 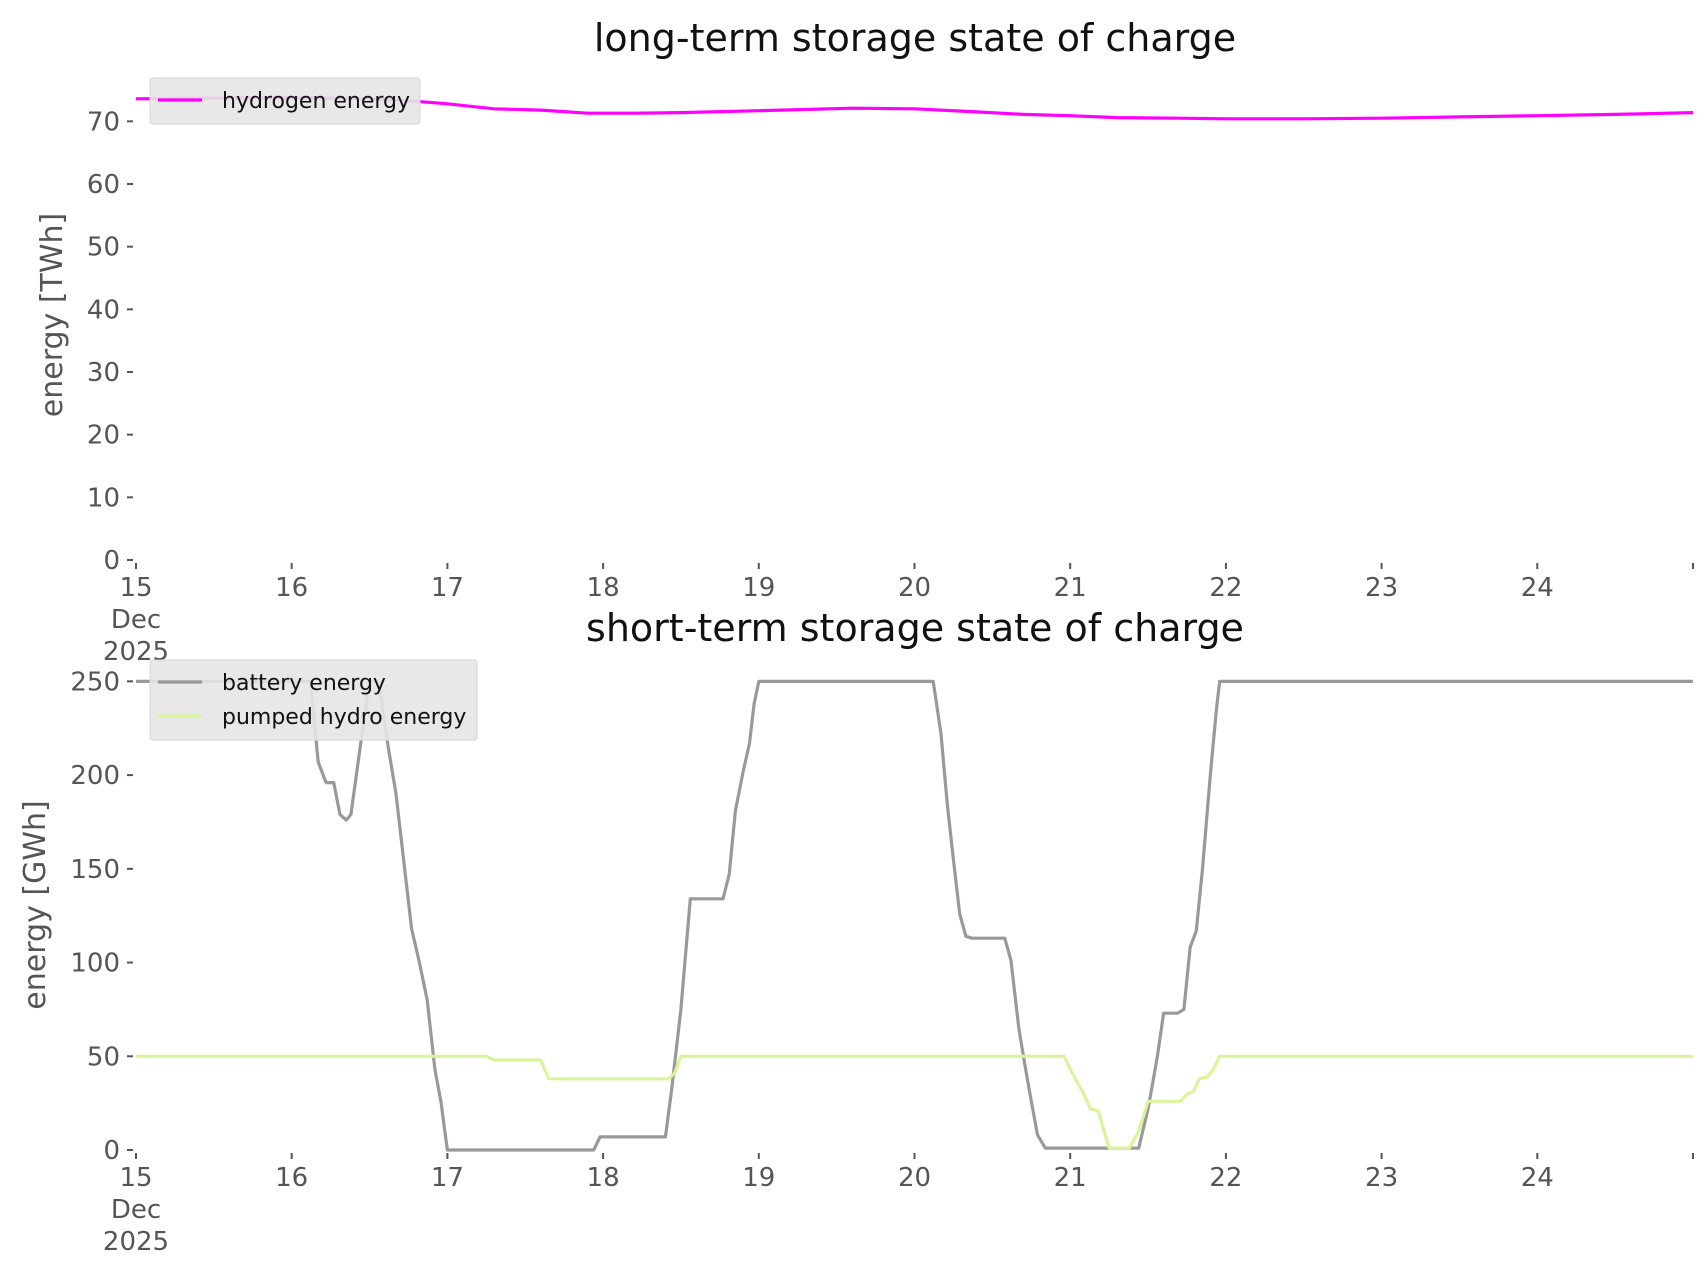 What do you see at coordinates (344, 717) in the screenshot?
I see `legend-label: pumped hydro energy` at bounding box center [344, 717].